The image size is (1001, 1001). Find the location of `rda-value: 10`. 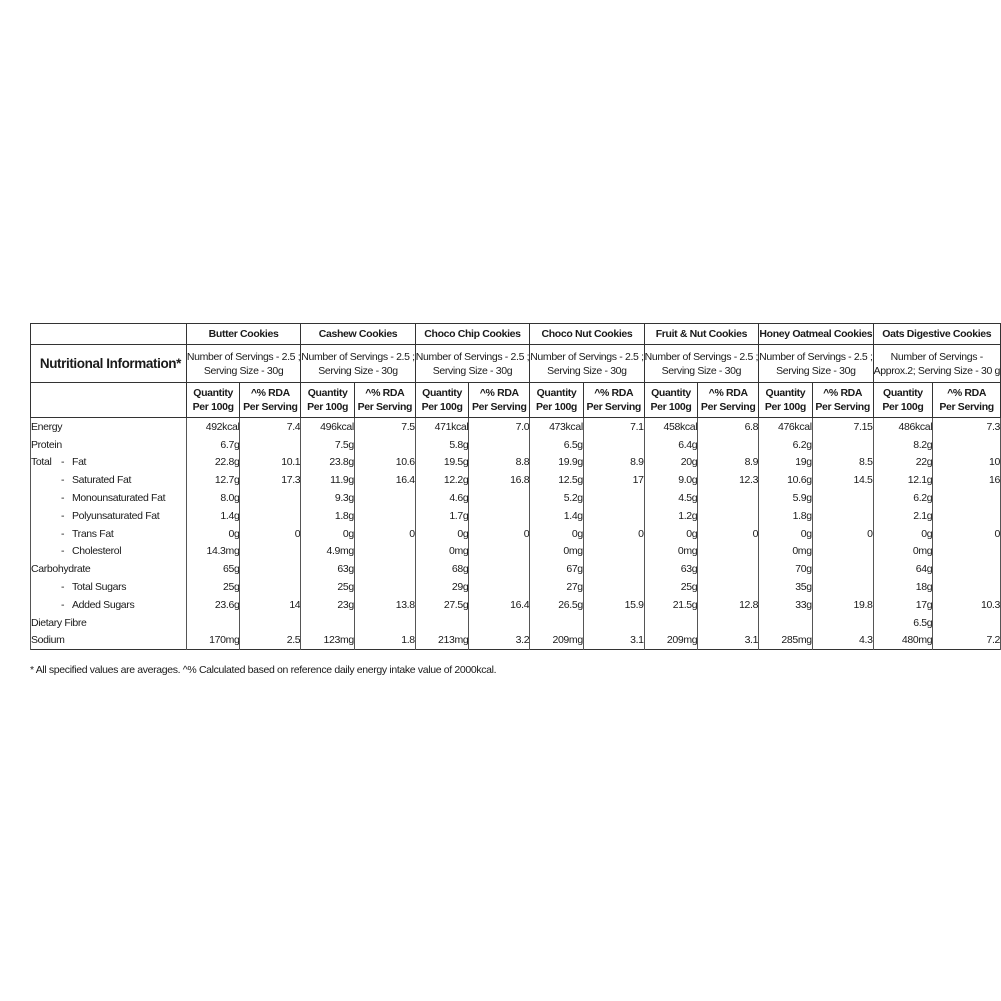

rda-value: 10 is located at coordinates (966, 462).